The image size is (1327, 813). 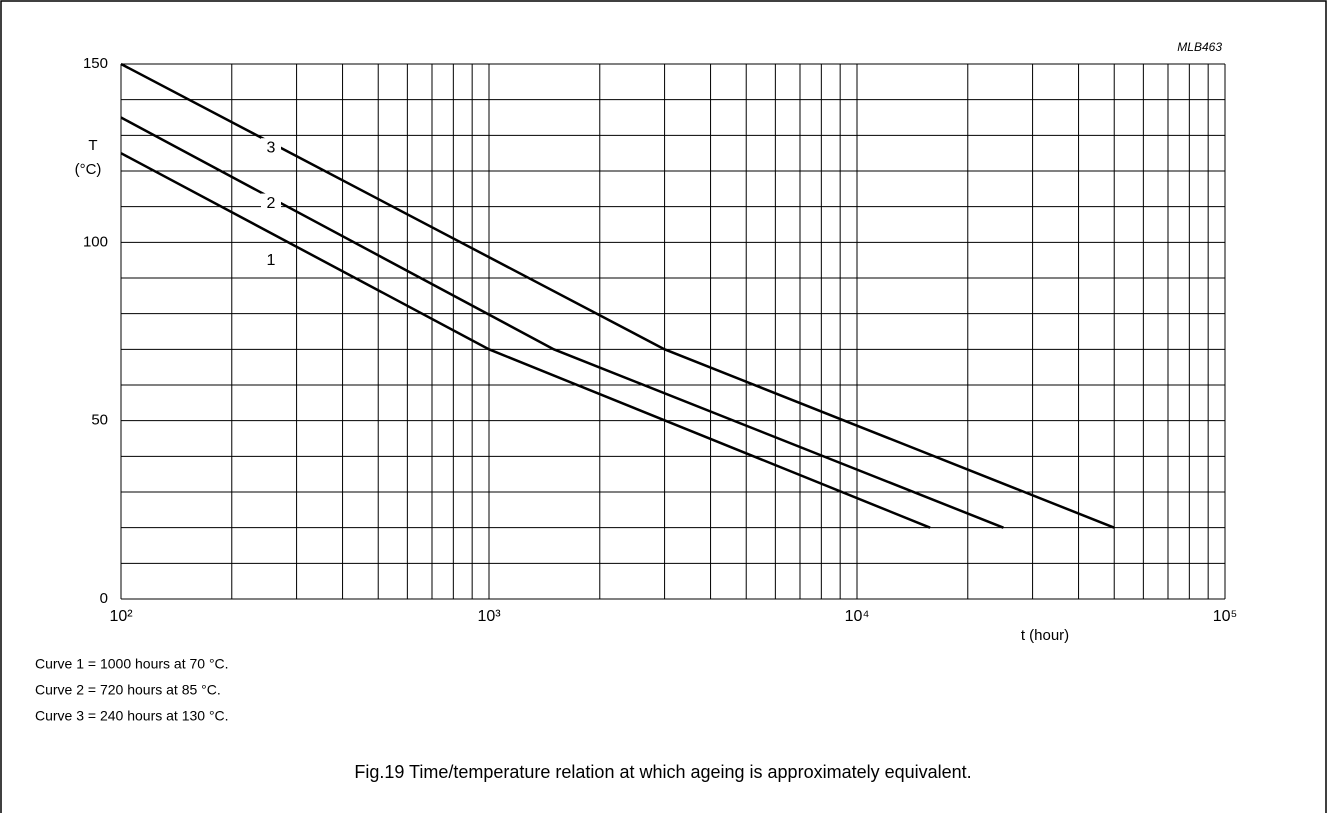 I want to click on note: Curve 3 = 240 hours at 130 °C., so click(x=132, y=716).